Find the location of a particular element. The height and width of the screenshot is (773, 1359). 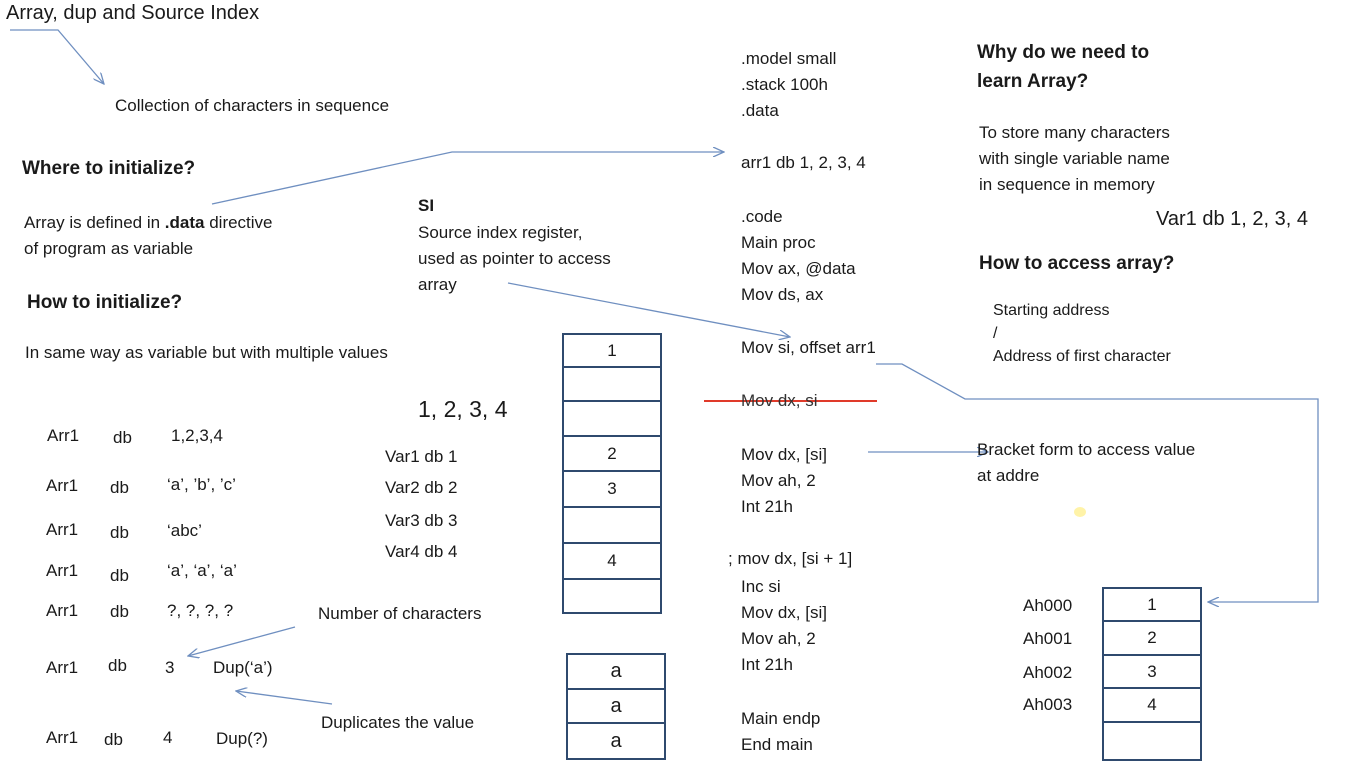

memory-address: Ah001 is located at coordinates (1048, 638).